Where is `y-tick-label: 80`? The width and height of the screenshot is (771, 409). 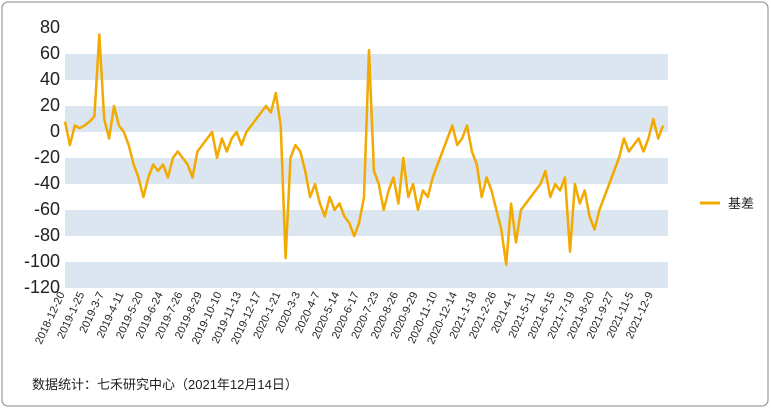 y-tick-label: 80 is located at coordinates (50, 27).